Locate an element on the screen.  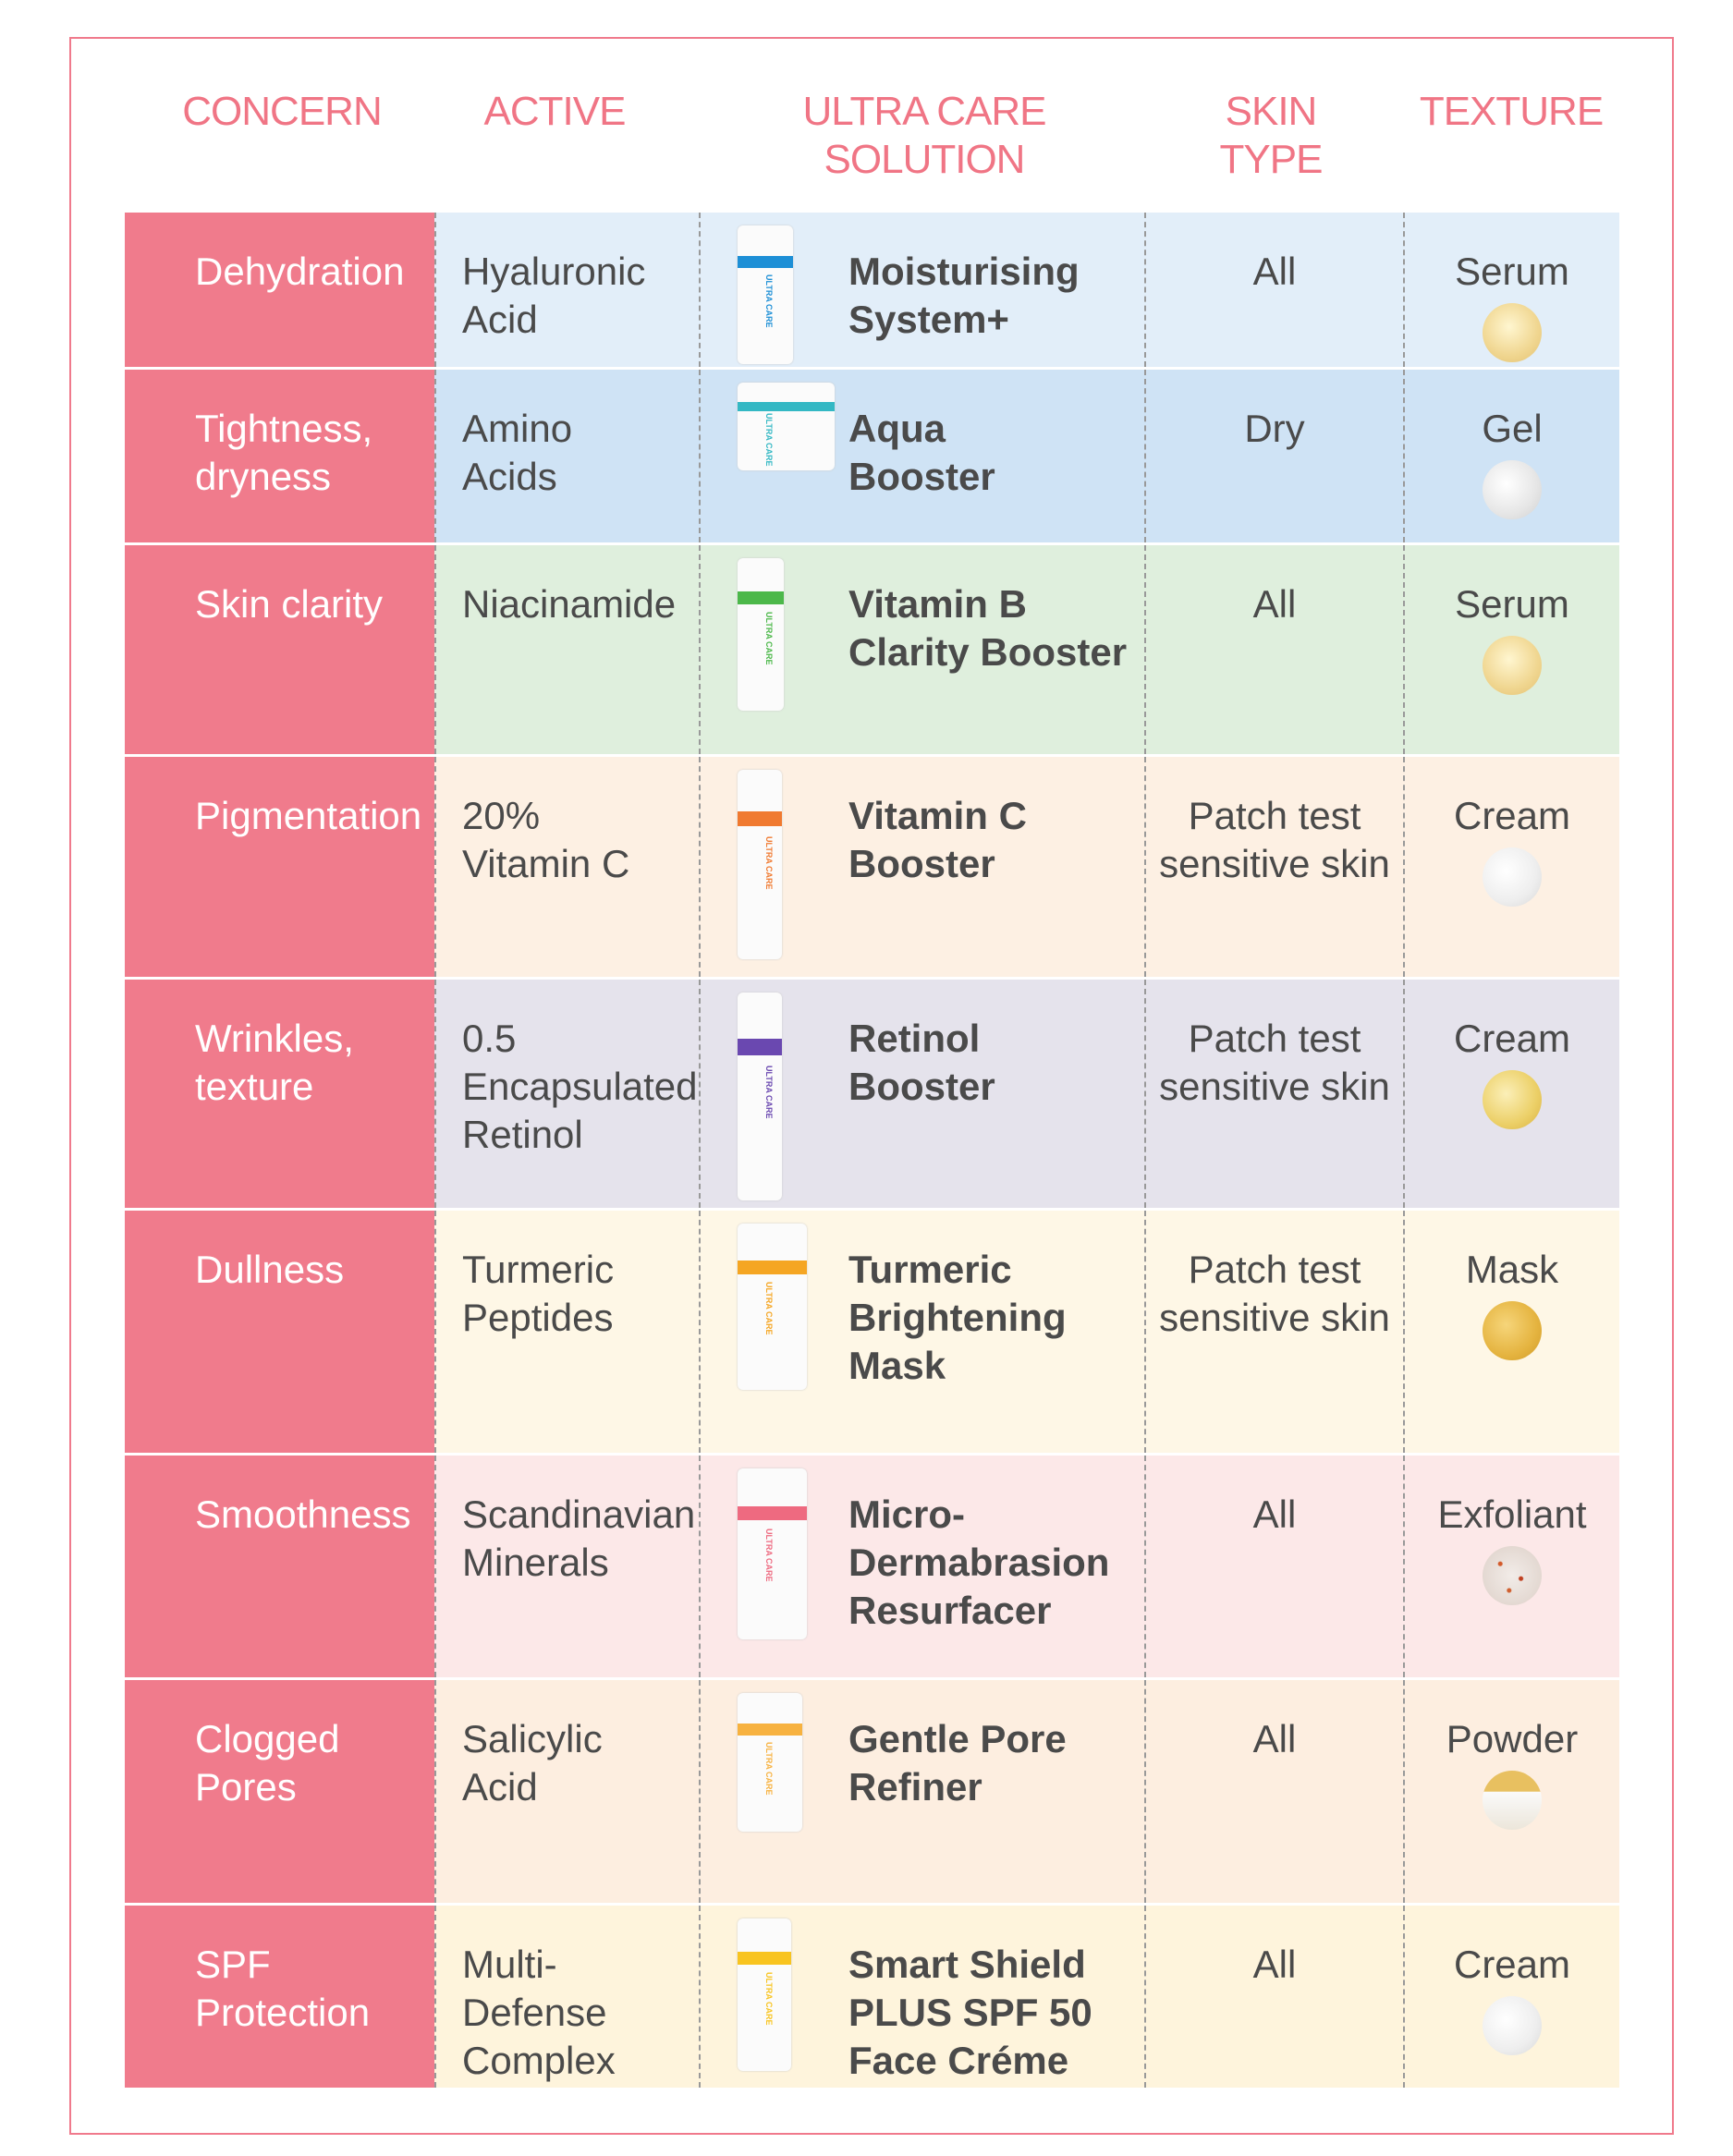
product-line: Moisturising is located at coordinates (964, 271).